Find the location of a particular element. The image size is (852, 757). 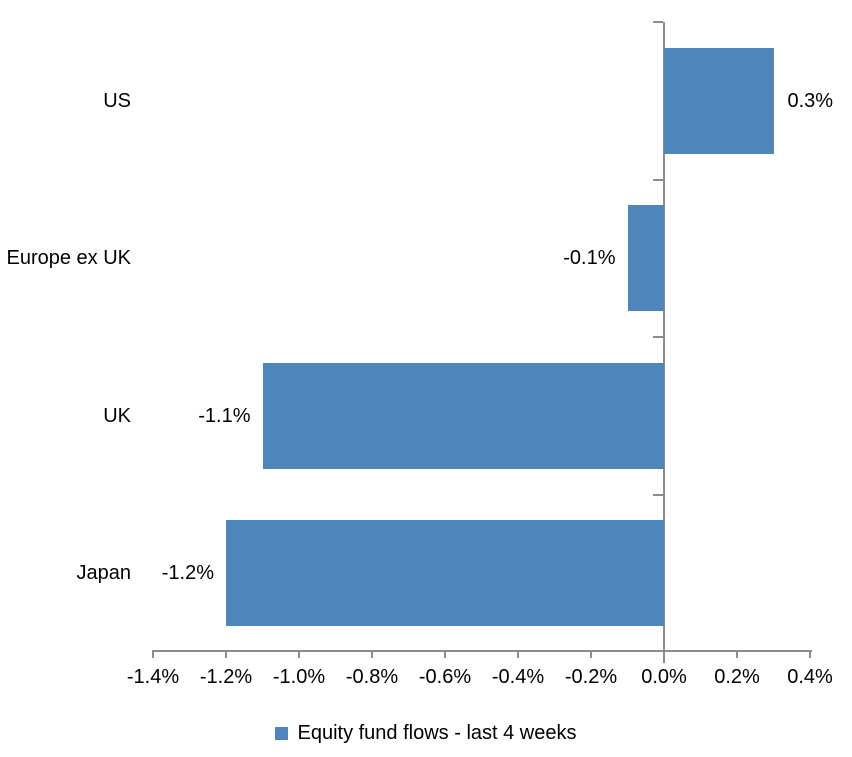

x-tick-label: 0.4% is located at coordinates (810, 677).